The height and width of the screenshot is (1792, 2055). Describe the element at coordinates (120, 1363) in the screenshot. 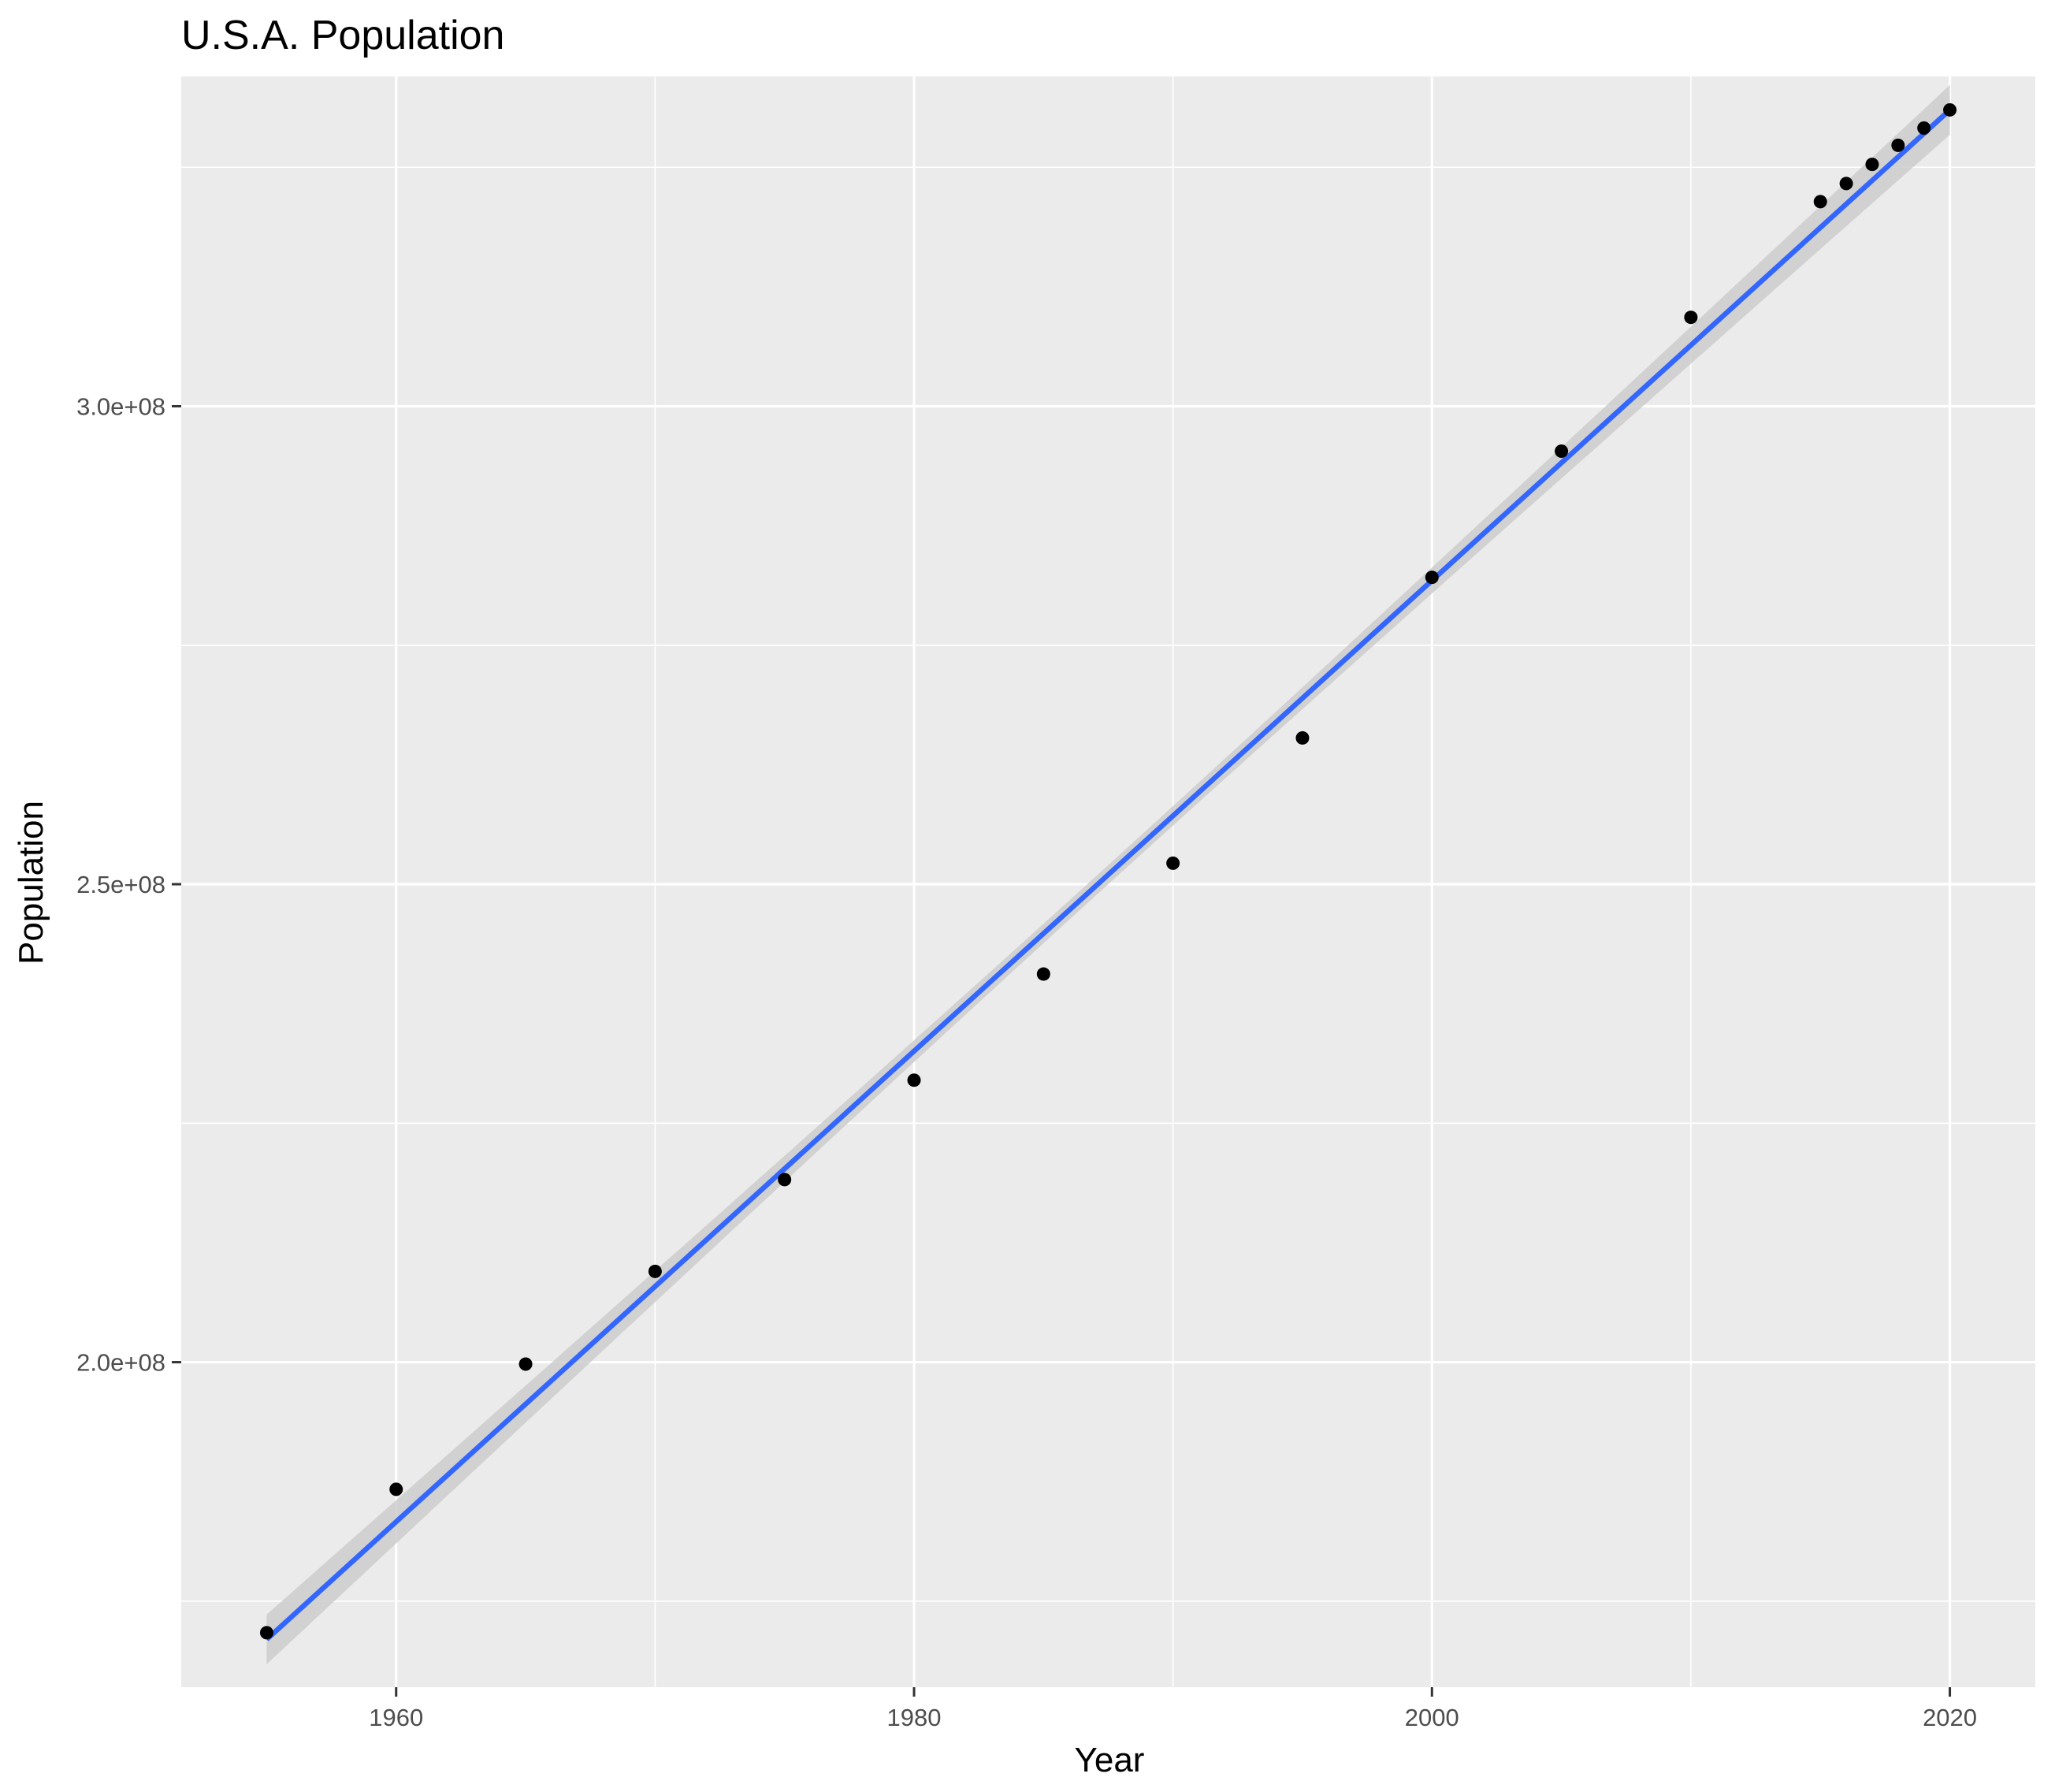

I see `y-tick-label: 2.0e+08` at that location.